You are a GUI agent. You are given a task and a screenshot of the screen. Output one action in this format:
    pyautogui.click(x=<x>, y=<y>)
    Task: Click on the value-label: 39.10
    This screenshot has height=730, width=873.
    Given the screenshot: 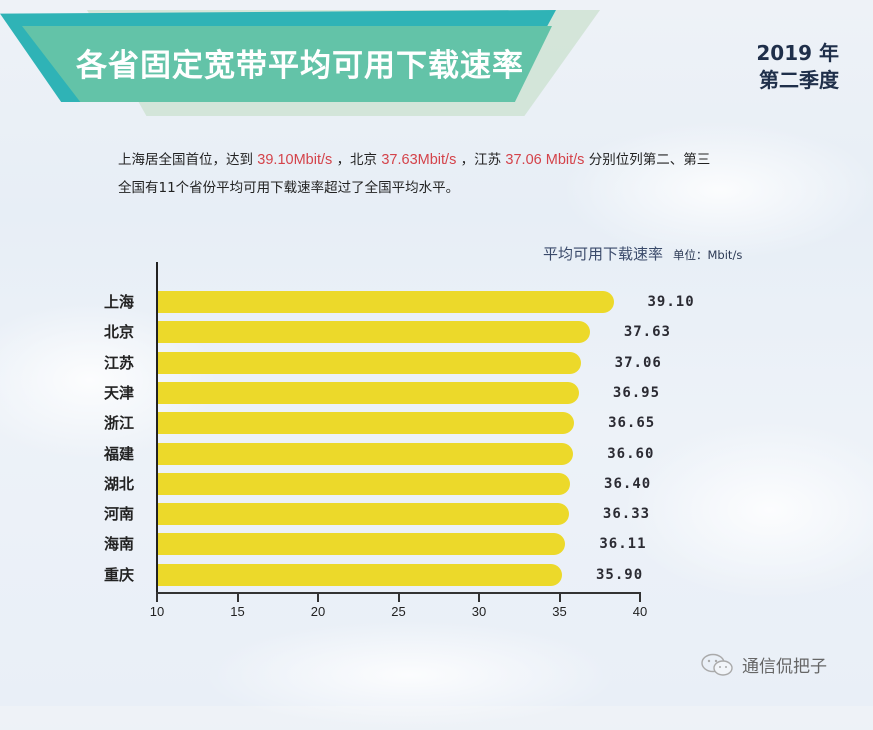 What is the action you would take?
    pyautogui.click(x=671, y=302)
    